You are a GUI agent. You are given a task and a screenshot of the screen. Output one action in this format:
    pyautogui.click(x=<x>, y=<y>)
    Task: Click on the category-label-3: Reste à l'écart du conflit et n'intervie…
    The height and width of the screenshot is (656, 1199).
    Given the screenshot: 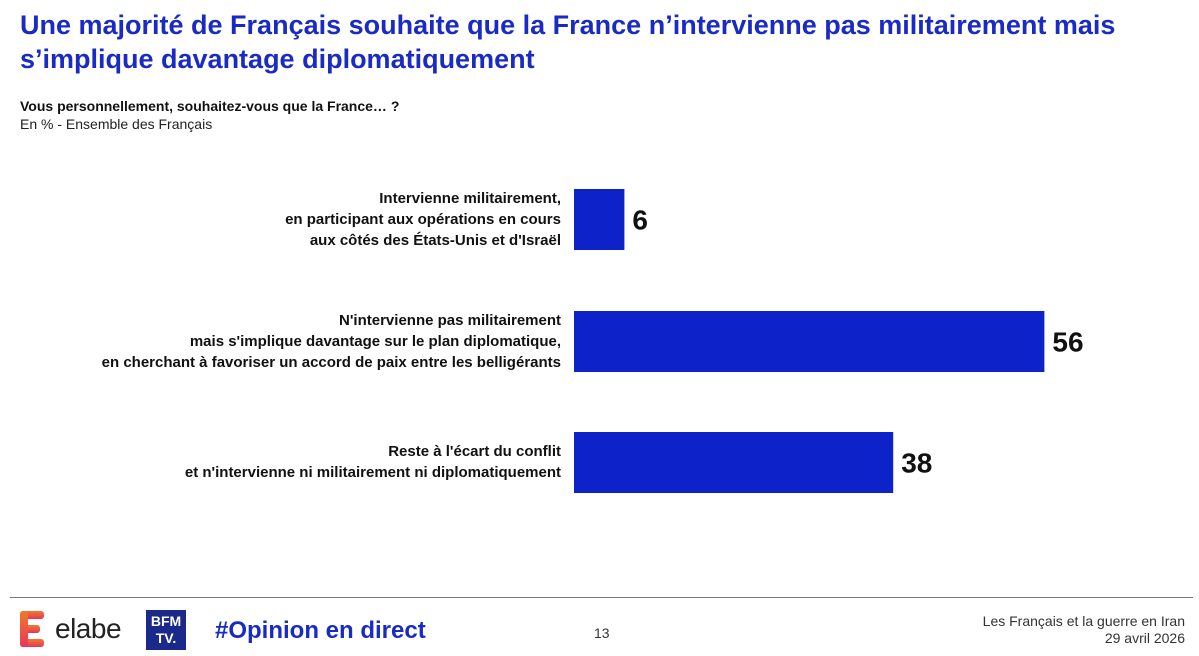 What is the action you would take?
    pyautogui.click(x=301, y=462)
    